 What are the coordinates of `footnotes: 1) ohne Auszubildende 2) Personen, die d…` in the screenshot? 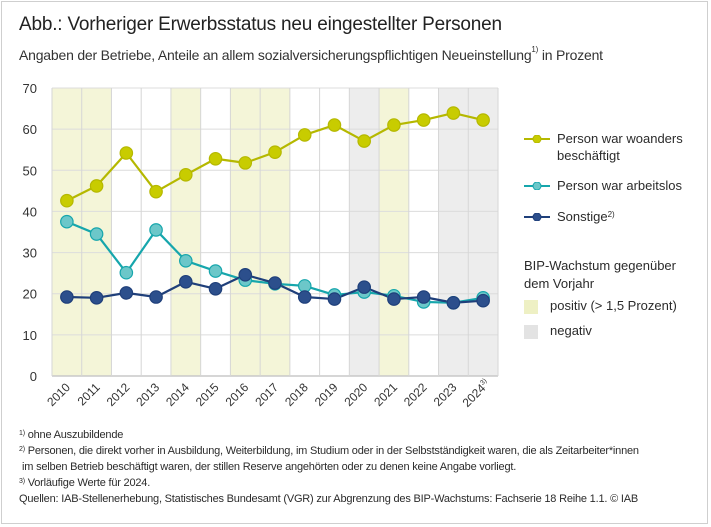 It's located at (329, 467).